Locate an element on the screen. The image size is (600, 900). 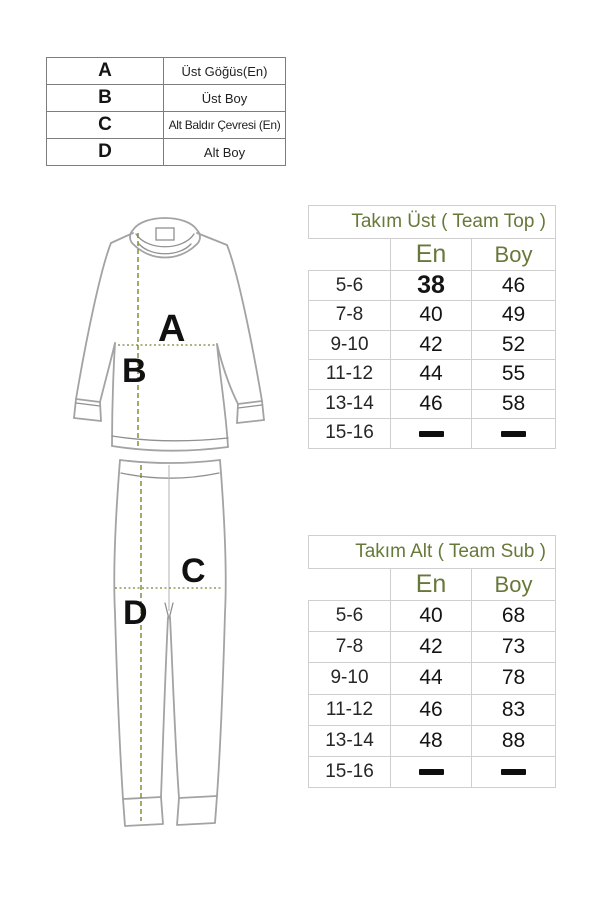
legend-letter: C is located at coordinates (105, 125).